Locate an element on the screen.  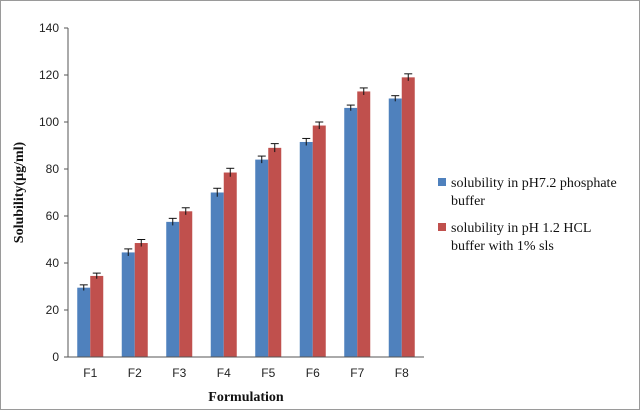
bar-hcl-f1 is located at coordinates (97, 316).